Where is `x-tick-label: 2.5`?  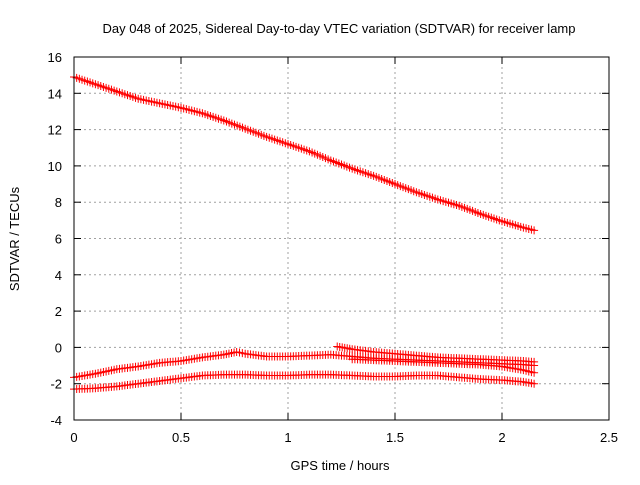
x-tick-label: 2.5 is located at coordinates (609, 437).